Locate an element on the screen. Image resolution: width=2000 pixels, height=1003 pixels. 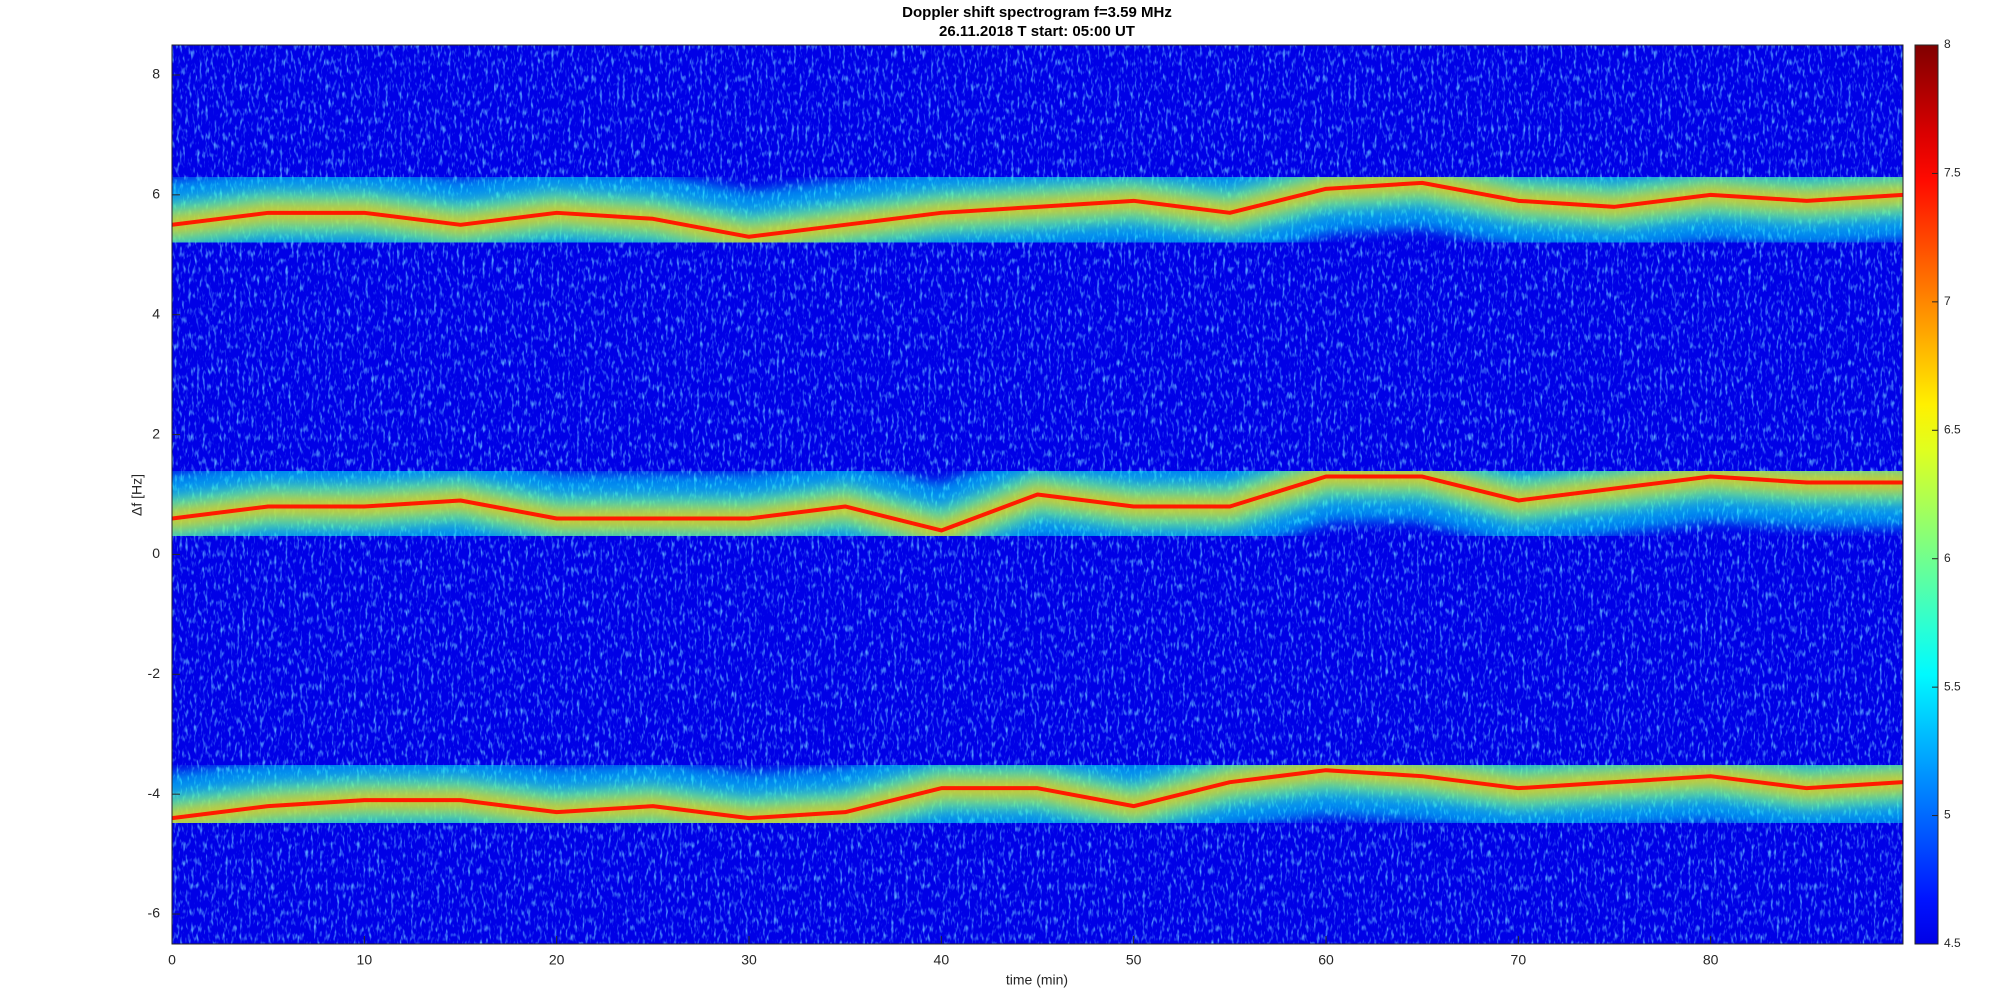
colorbar-tick-label: 4.5 is located at coordinates (1952, 943).